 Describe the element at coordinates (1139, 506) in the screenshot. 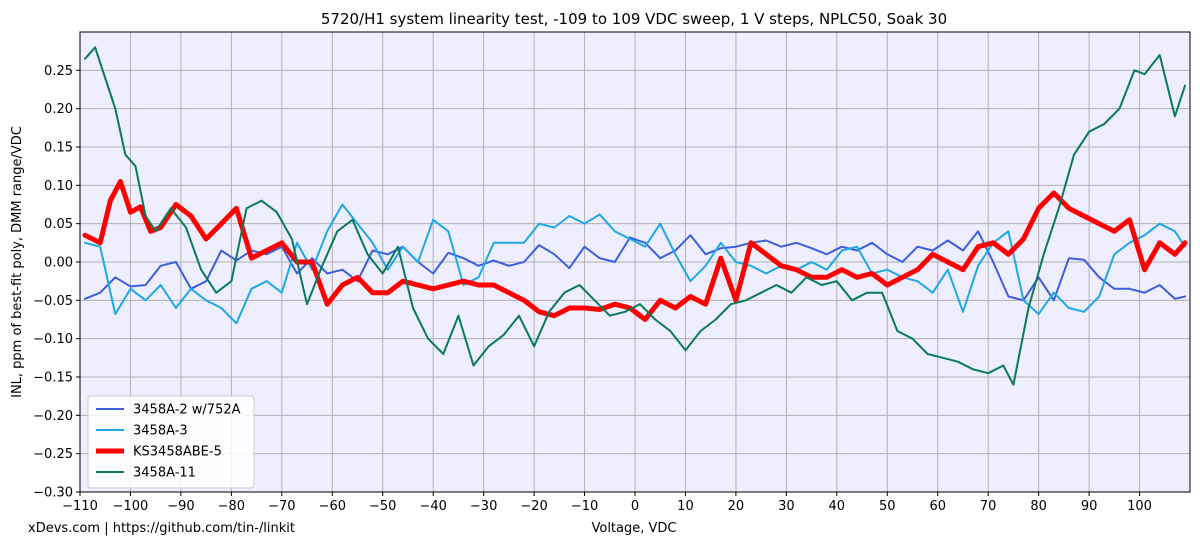

I see `x-tick-label: 100` at that location.